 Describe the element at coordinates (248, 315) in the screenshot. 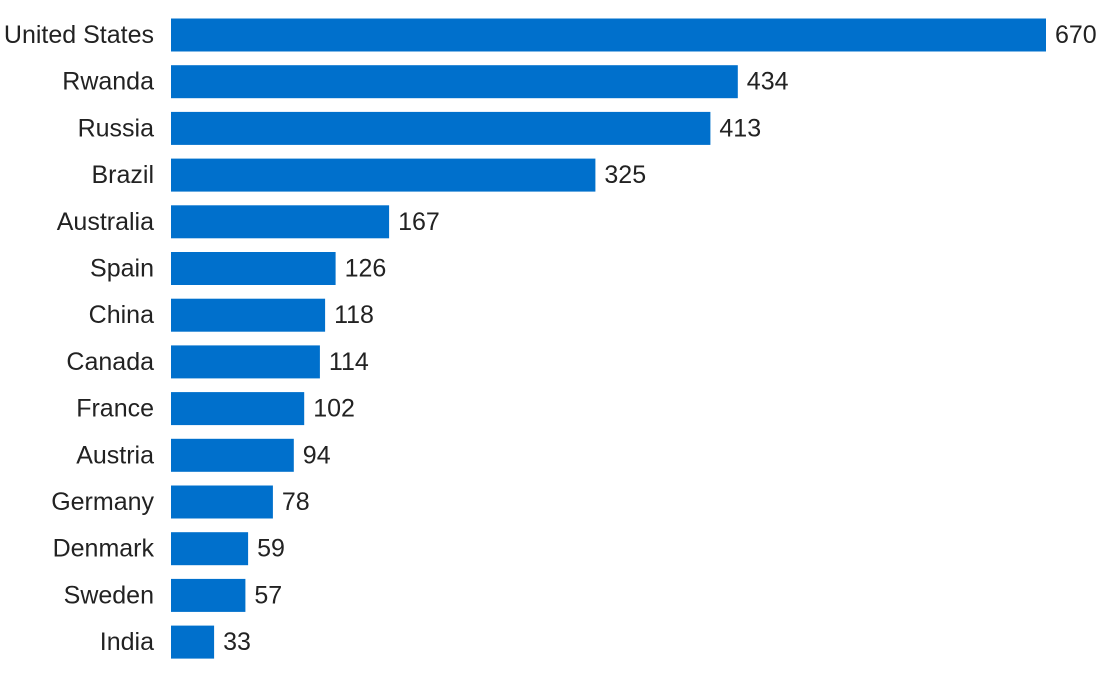

I see `bar-china` at that location.